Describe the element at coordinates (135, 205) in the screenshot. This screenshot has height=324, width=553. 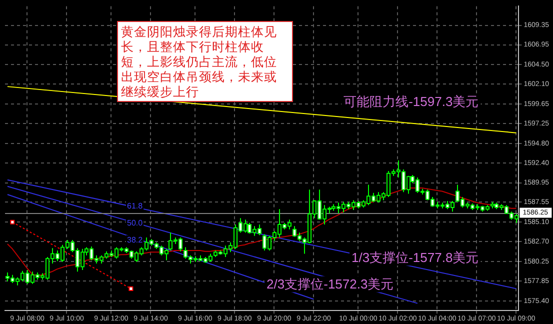
I see `annotation: 61.8` at that location.